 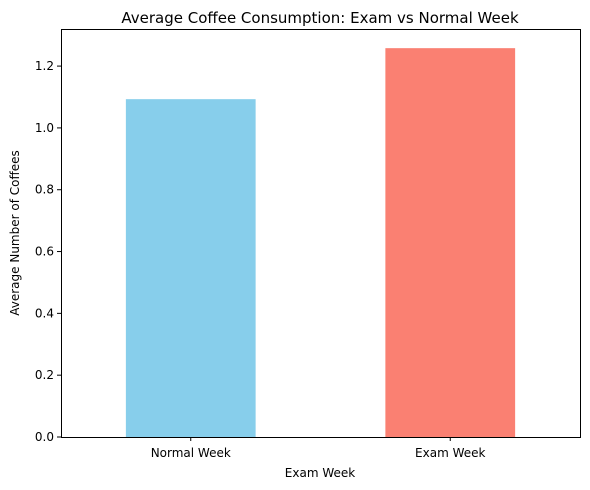 What do you see at coordinates (320, 473) in the screenshot?
I see `x-axis-label: Exam Week` at bounding box center [320, 473].